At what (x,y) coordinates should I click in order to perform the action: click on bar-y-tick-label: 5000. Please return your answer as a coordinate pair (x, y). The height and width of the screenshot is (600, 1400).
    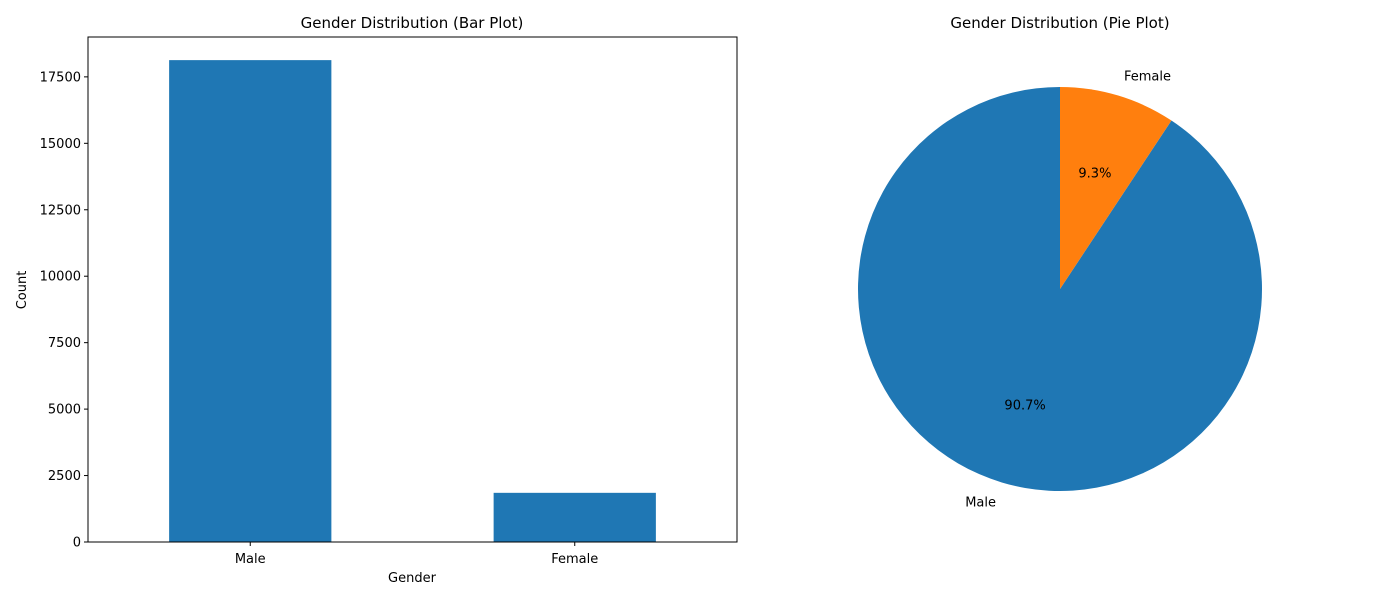
    Looking at the image, I should click on (64, 410).